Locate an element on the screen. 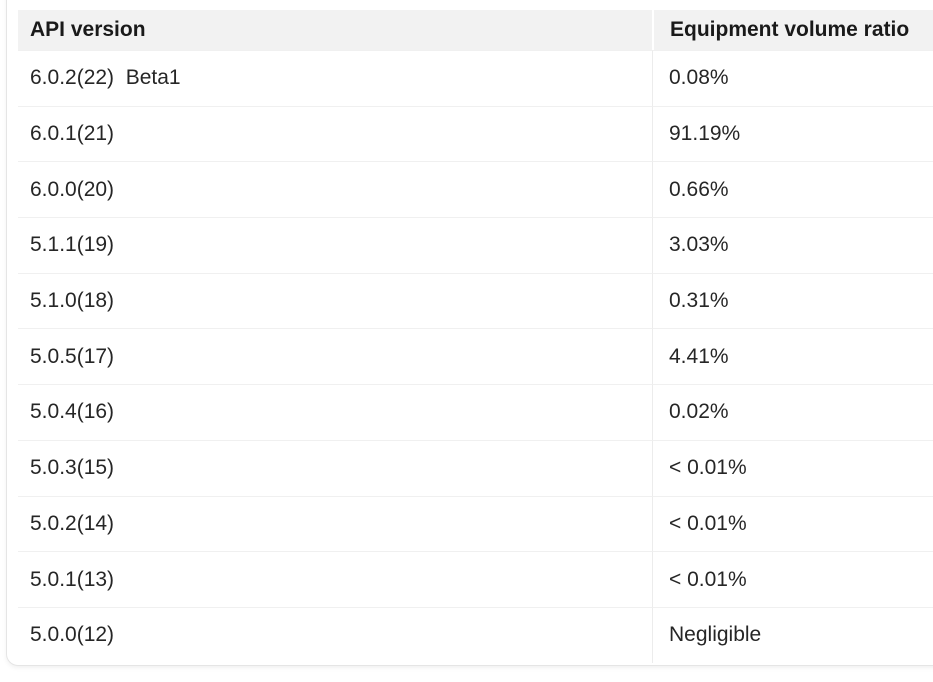 The height and width of the screenshot is (682, 933). column-header-api-version: API version is located at coordinates (335, 30).